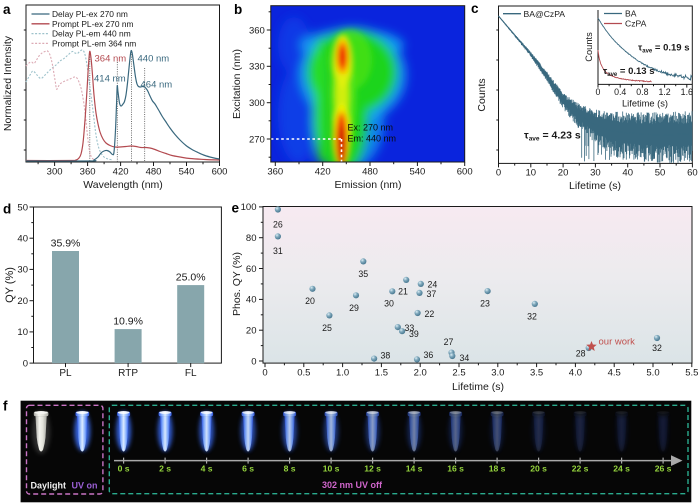 The image size is (700, 503). I want to click on svg-text: Delay PL-ex 270 nm, so click(90, 14).